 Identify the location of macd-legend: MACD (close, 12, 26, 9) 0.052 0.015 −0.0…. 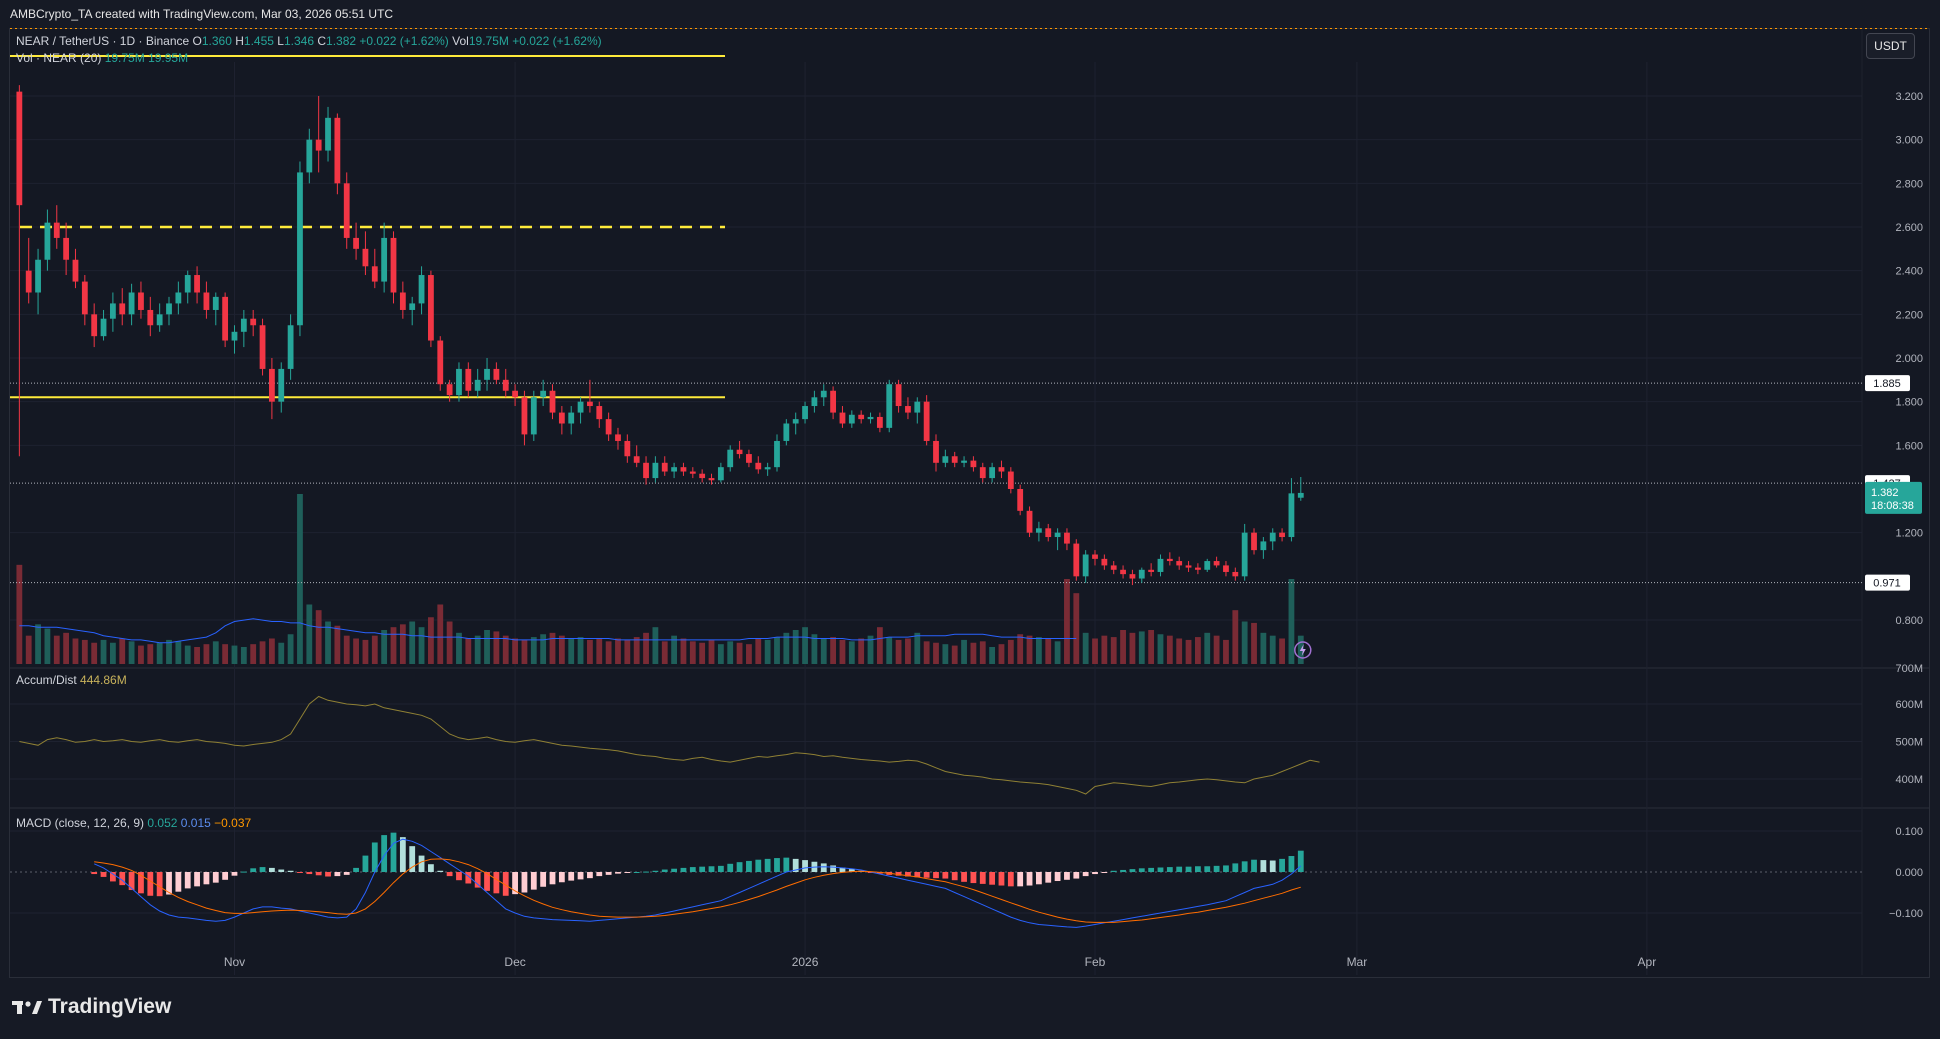
(133, 823).